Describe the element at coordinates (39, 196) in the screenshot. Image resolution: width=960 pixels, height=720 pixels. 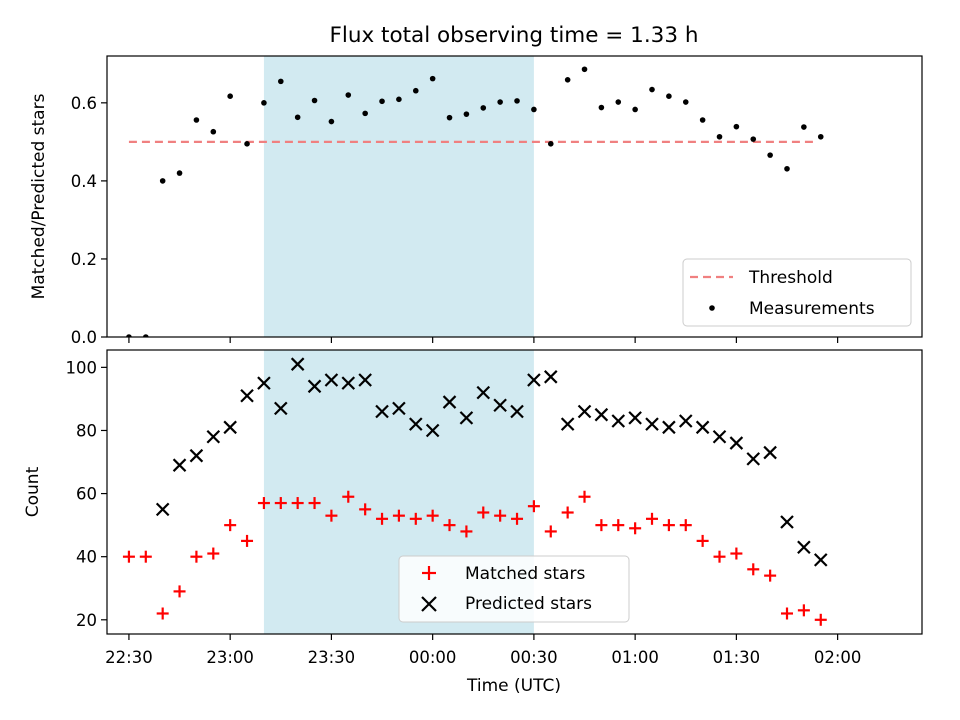
I see `top-y-axis-label: Matched/Predicted stars` at that location.